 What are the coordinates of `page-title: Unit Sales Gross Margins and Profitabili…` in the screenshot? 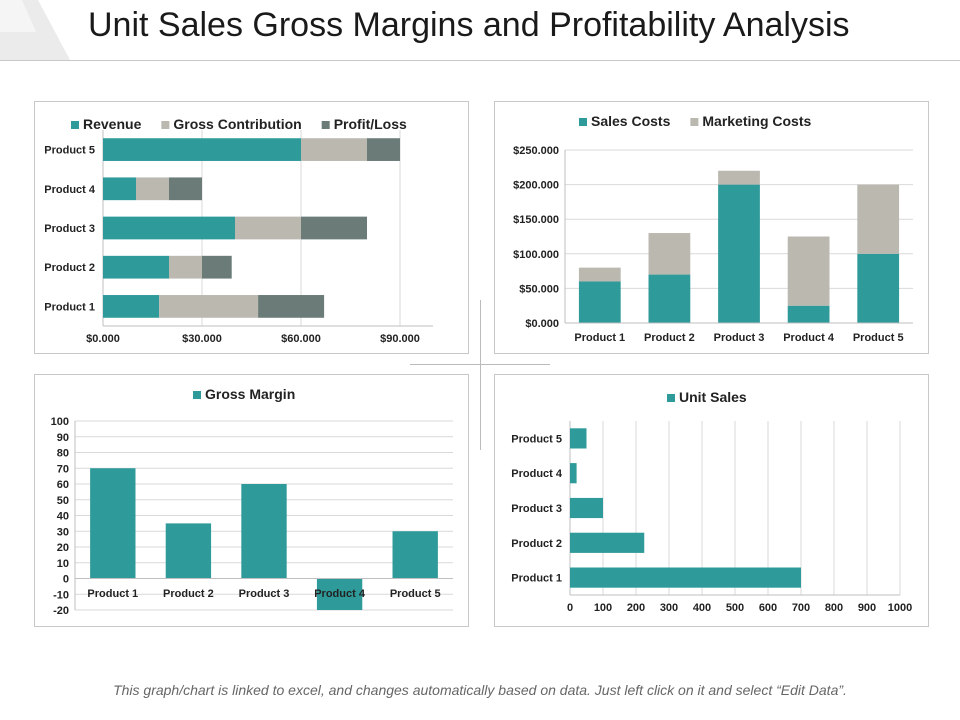 It's located at (469, 25).